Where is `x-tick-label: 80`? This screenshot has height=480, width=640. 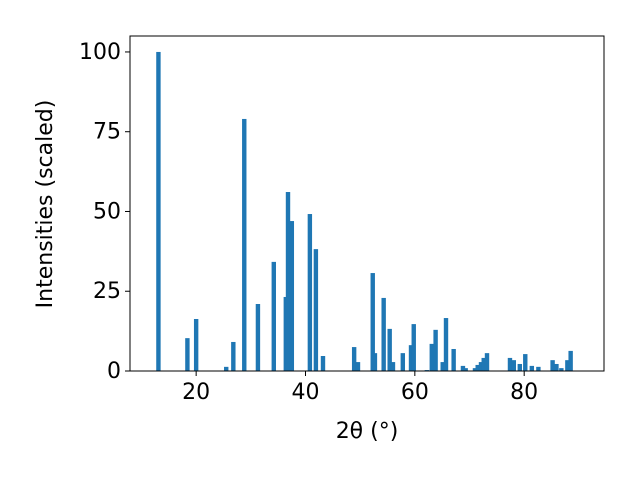 x-tick-label: 80 is located at coordinates (524, 392).